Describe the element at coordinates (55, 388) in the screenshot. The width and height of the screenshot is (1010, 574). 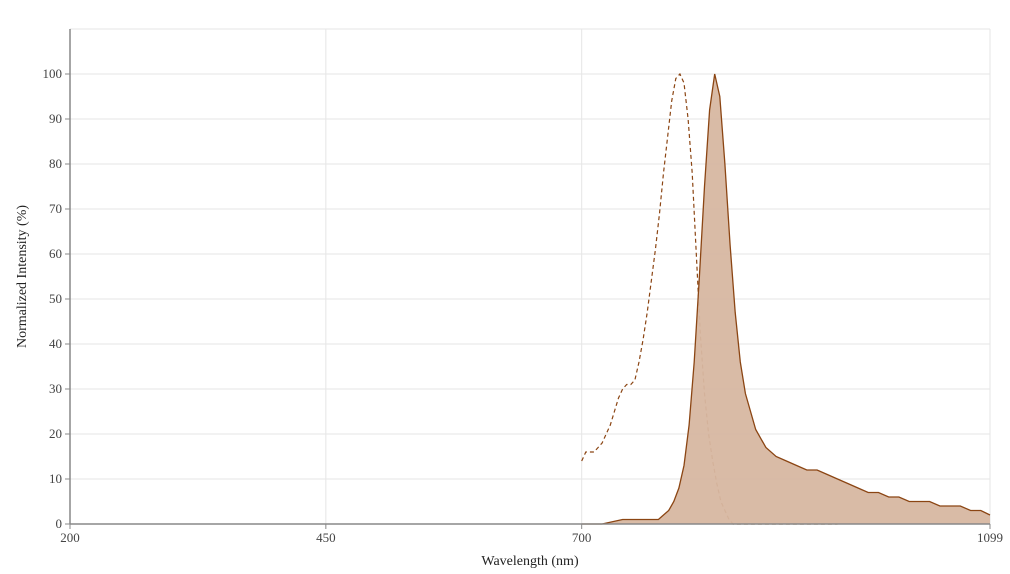
I see `y-tick-label: 30` at that location.